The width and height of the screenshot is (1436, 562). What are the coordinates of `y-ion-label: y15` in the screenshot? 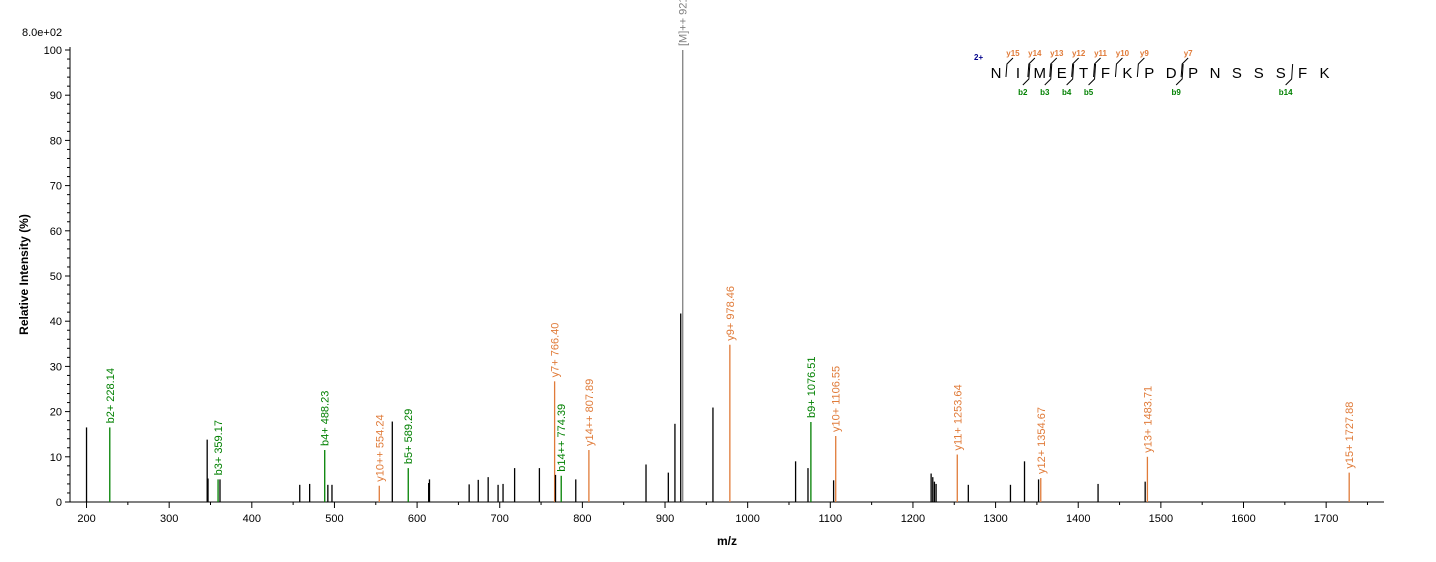 It's located at (1013, 53).